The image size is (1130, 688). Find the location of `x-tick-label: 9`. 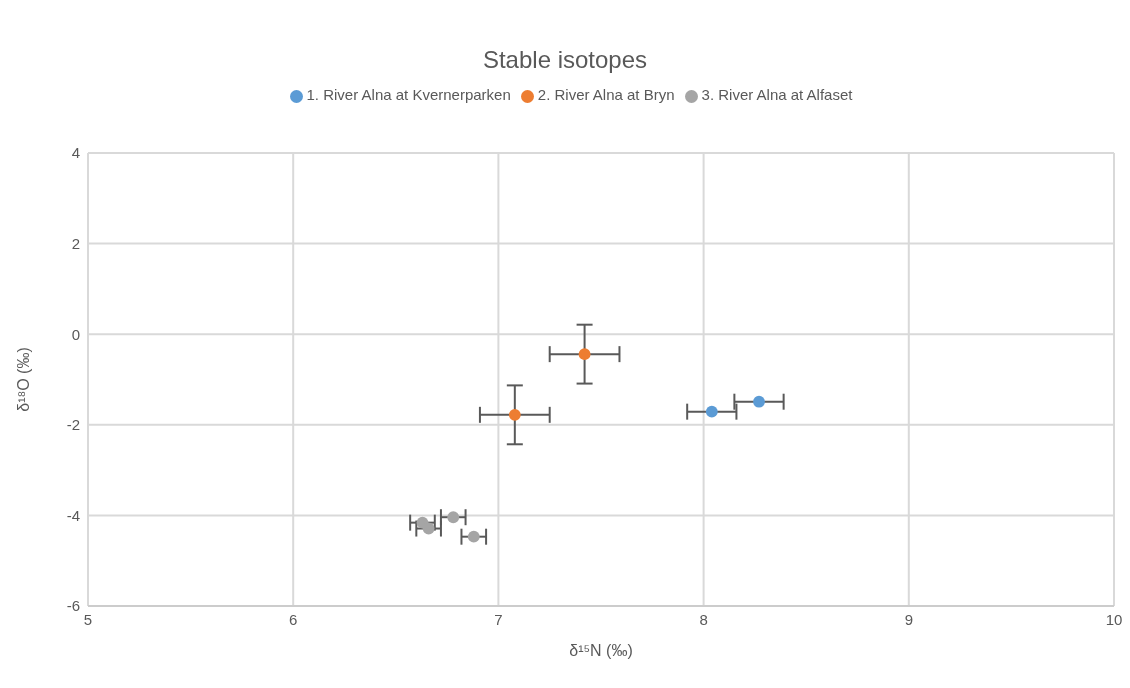

x-tick-label: 9 is located at coordinates (908, 619).